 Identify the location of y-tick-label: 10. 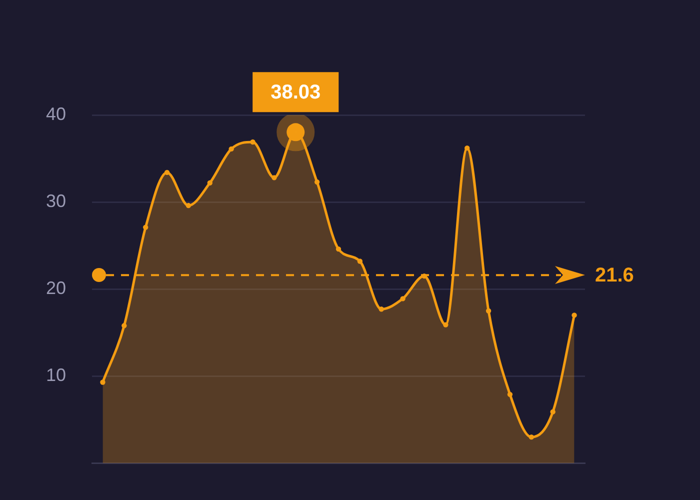
(56, 375).